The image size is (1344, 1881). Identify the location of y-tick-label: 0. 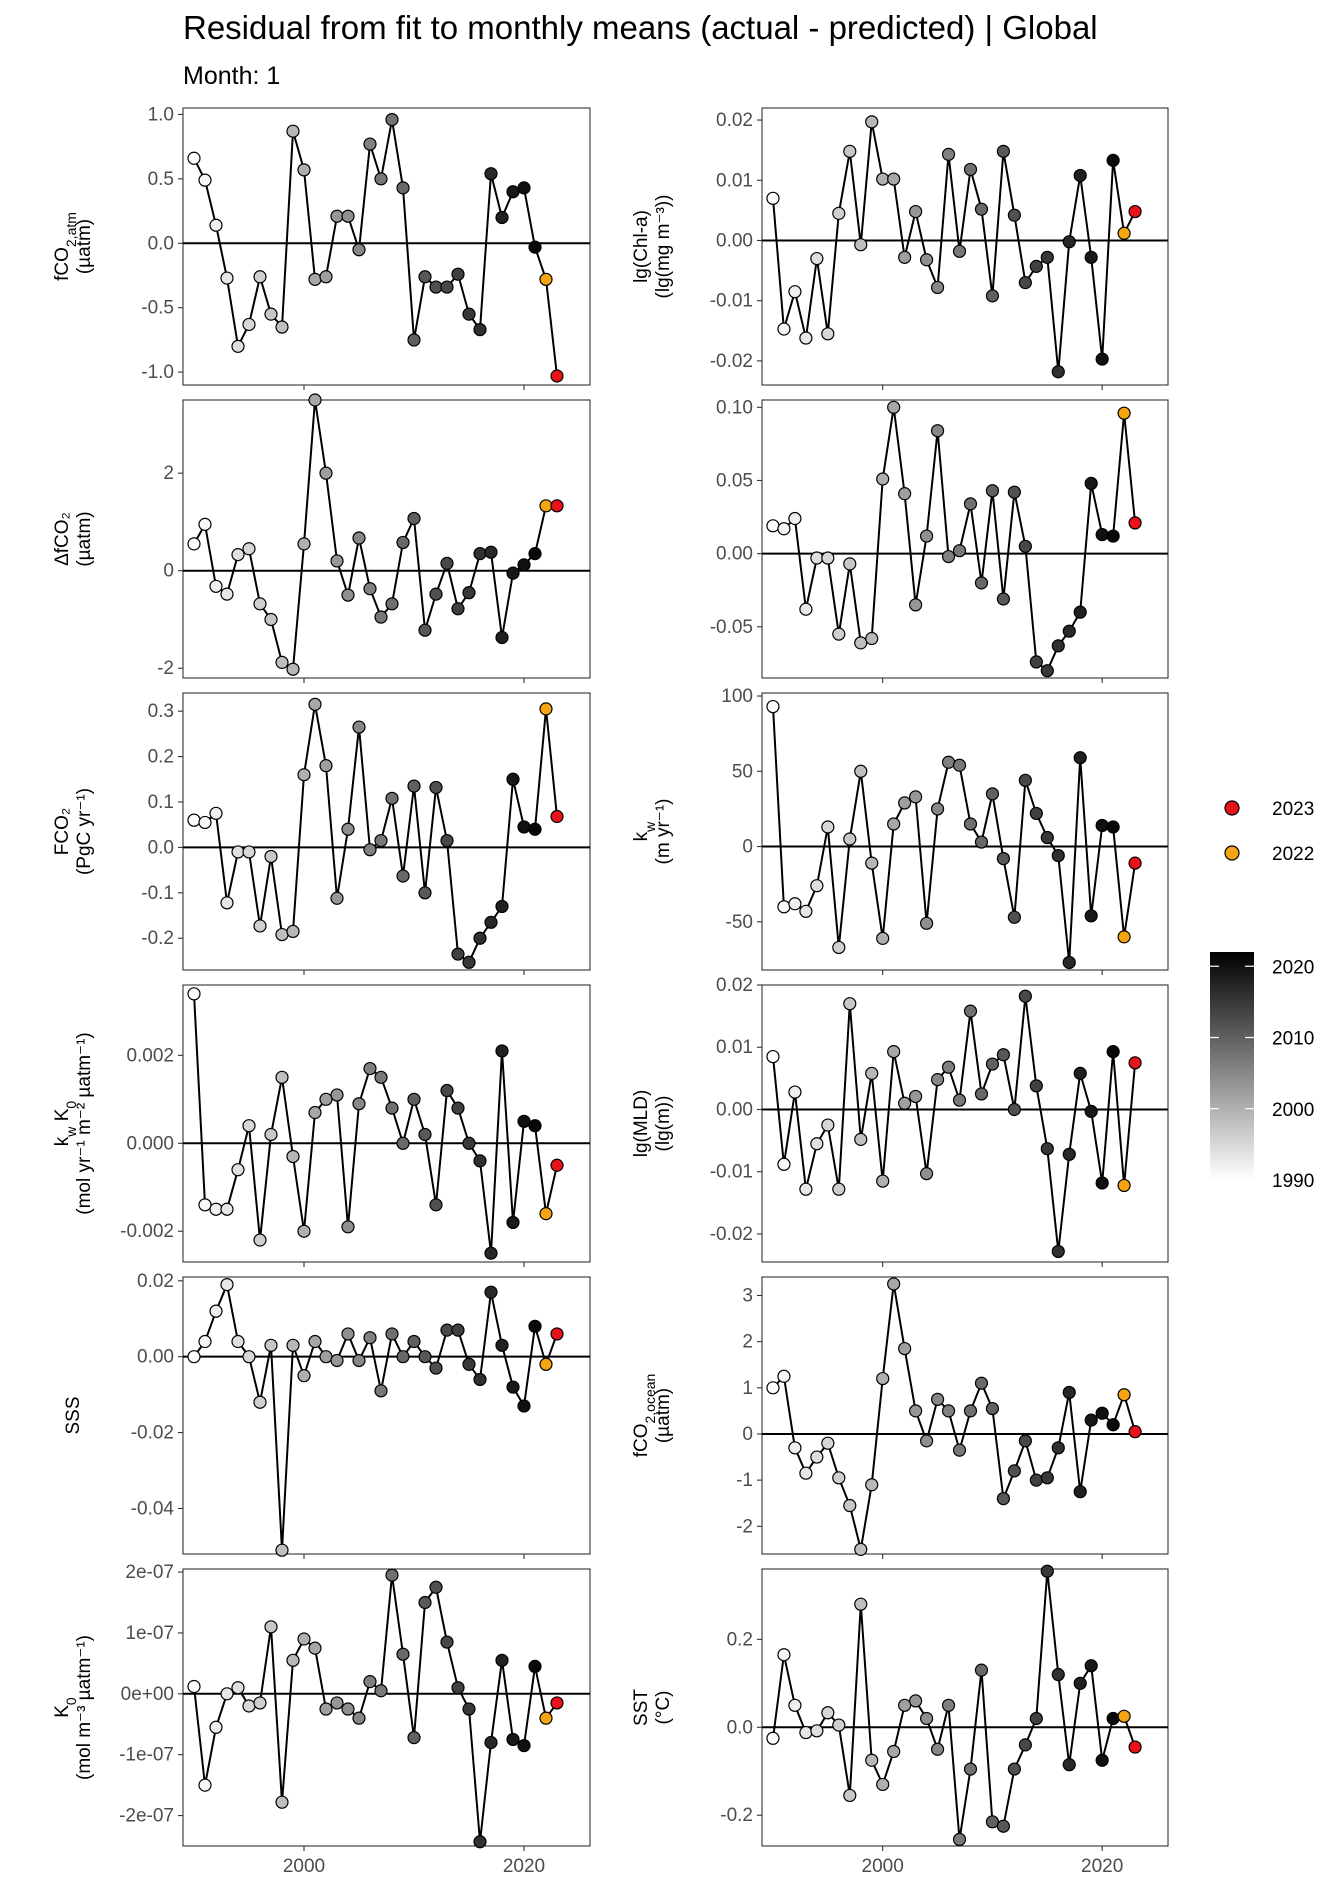
(168, 571).